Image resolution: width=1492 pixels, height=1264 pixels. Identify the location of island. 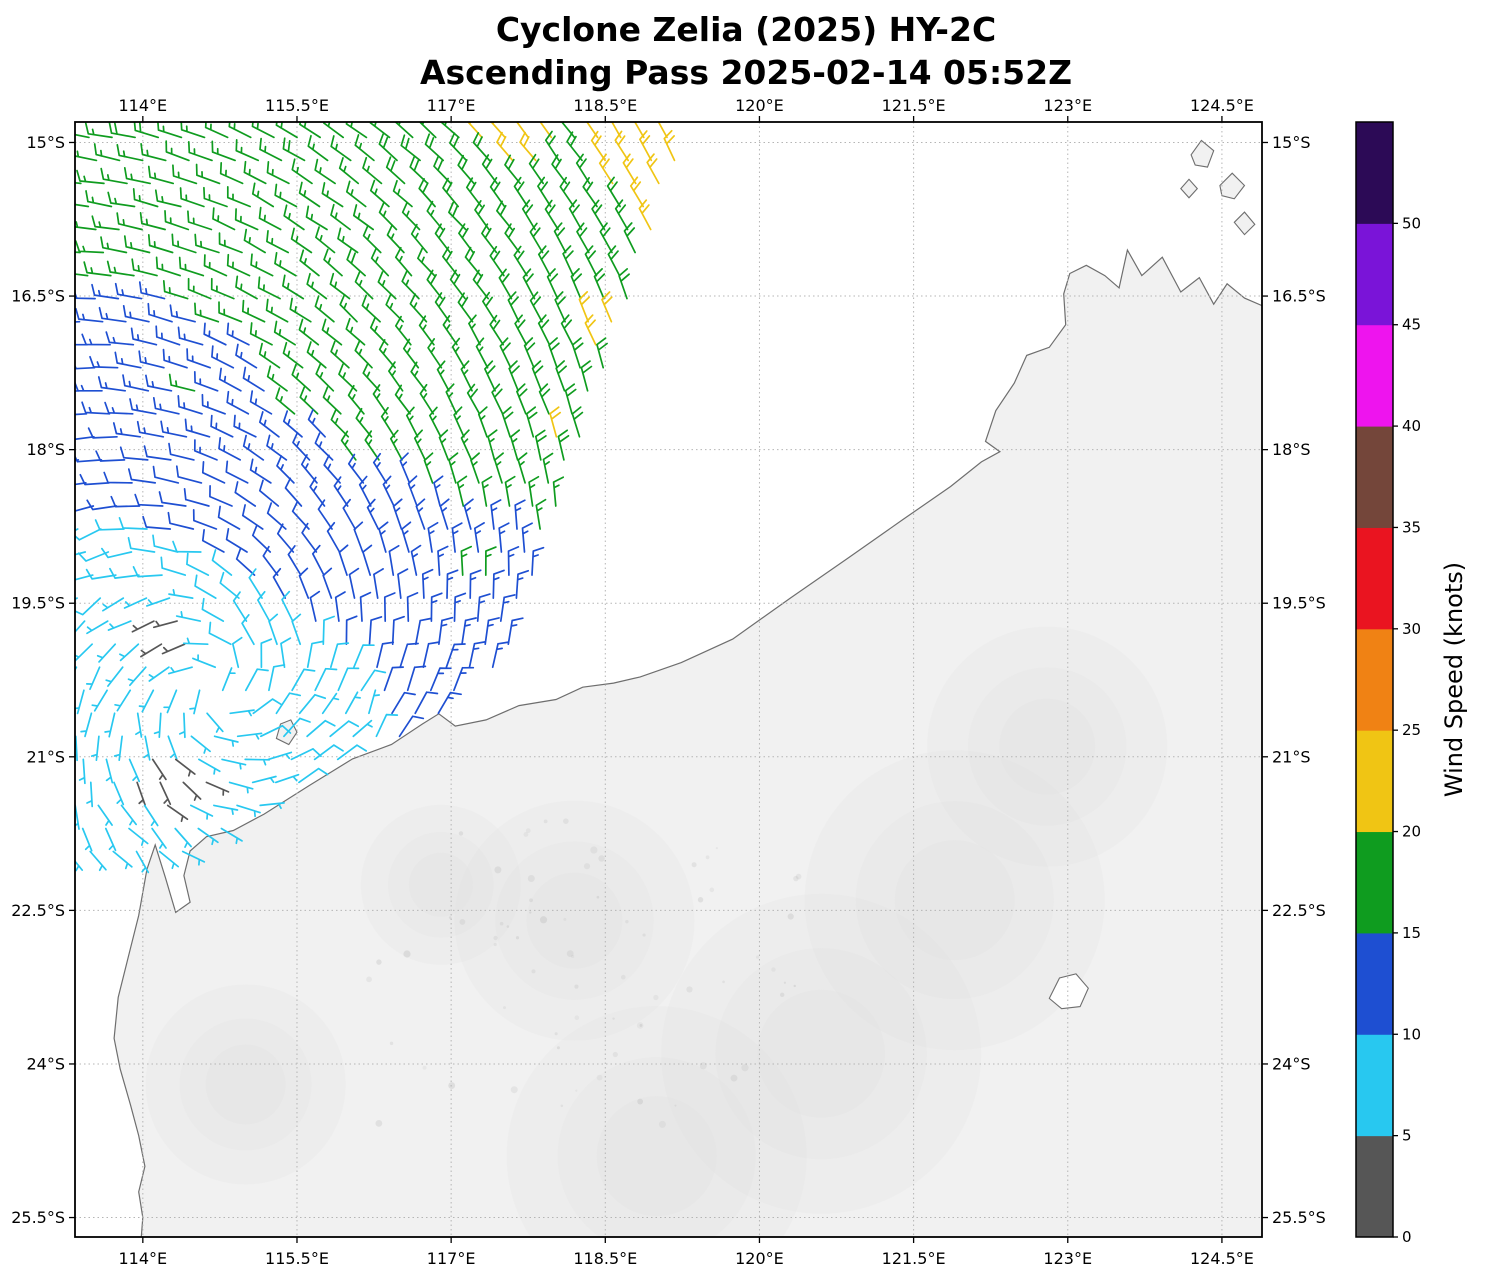
(1202, 153).